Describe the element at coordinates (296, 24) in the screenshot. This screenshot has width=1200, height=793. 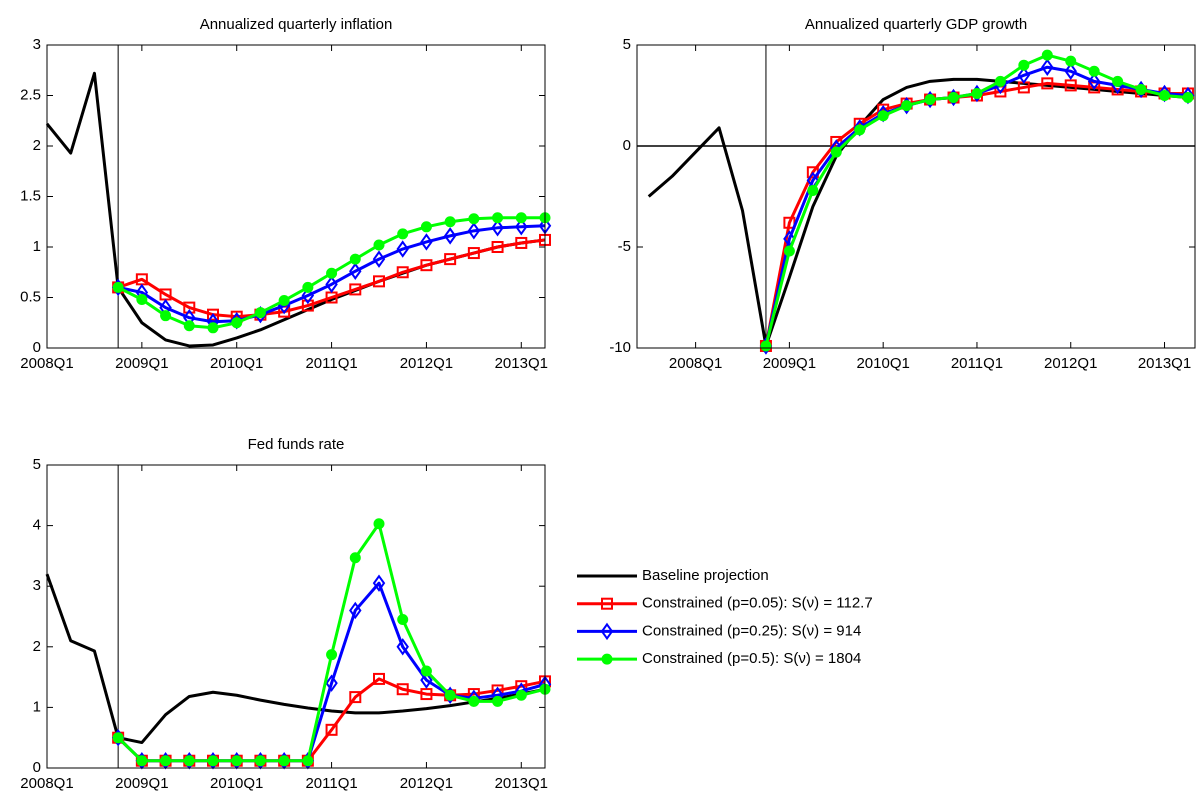
I see `chart-title: Annualized quarterly inflation` at that location.